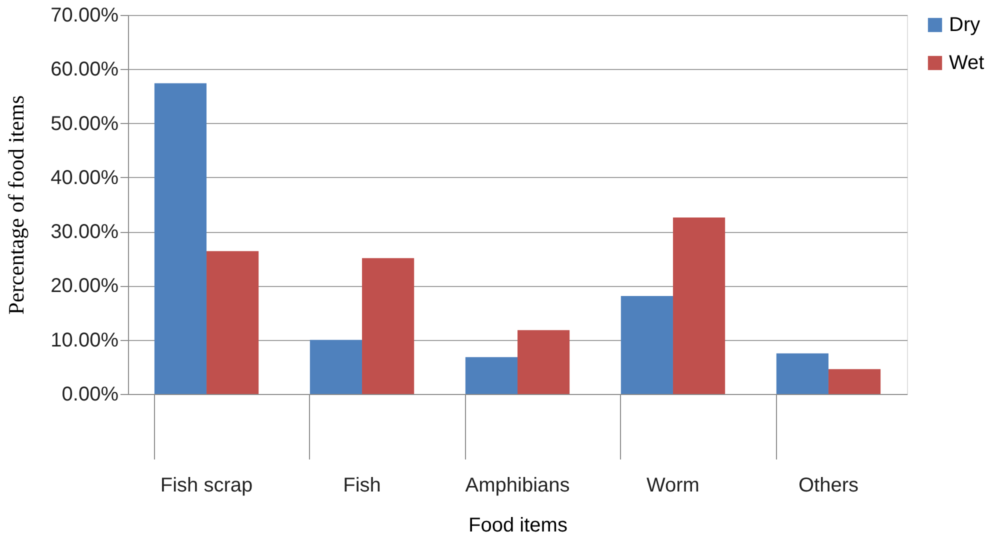 This screenshot has width=999, height=548. Describe the element at coordinates (967, 63) in the screenshot. I see `legend-label: Wet` at that location.